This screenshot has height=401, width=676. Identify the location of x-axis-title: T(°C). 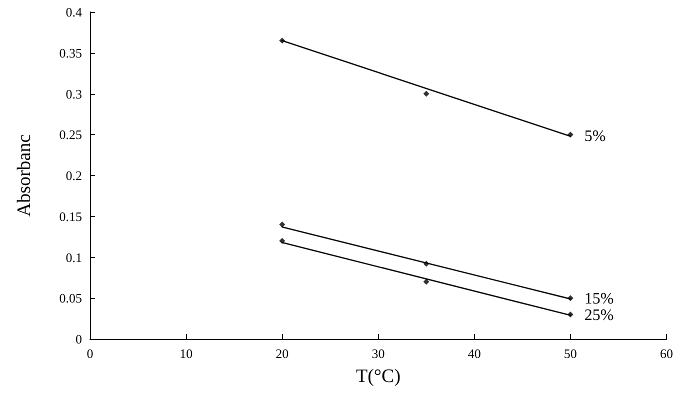
(378, 376).